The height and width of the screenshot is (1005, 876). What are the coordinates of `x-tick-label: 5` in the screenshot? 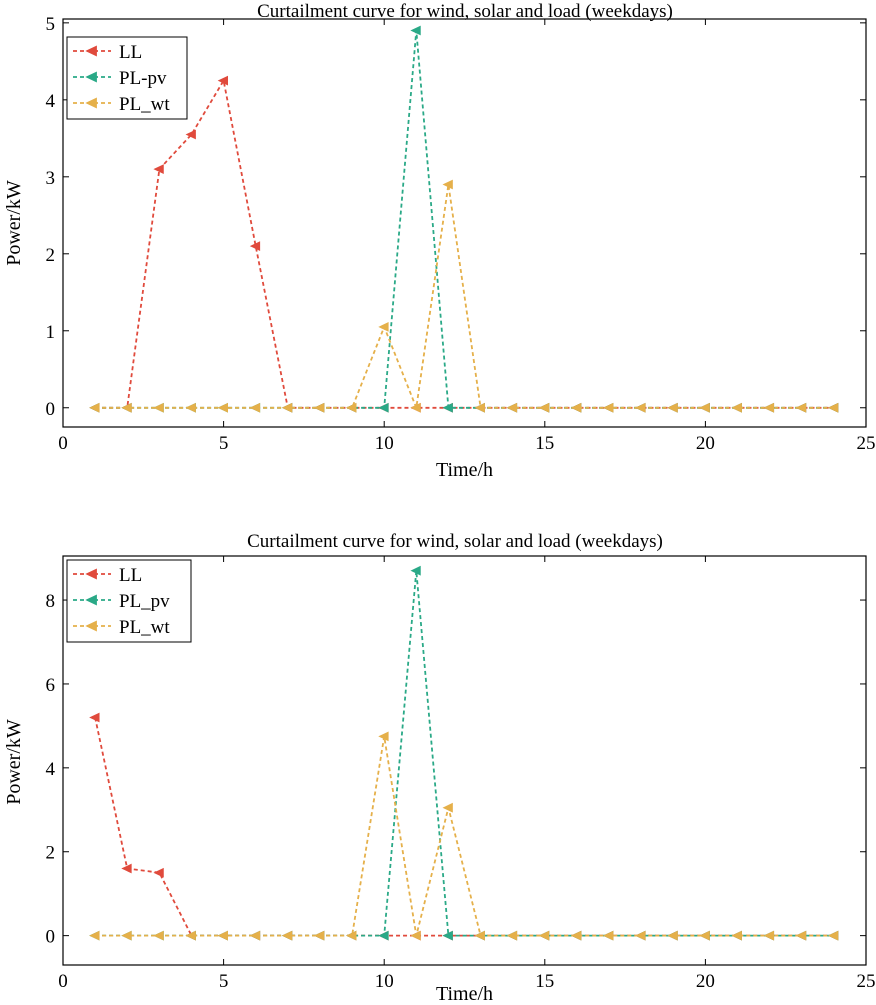 It's located at (224, 981).